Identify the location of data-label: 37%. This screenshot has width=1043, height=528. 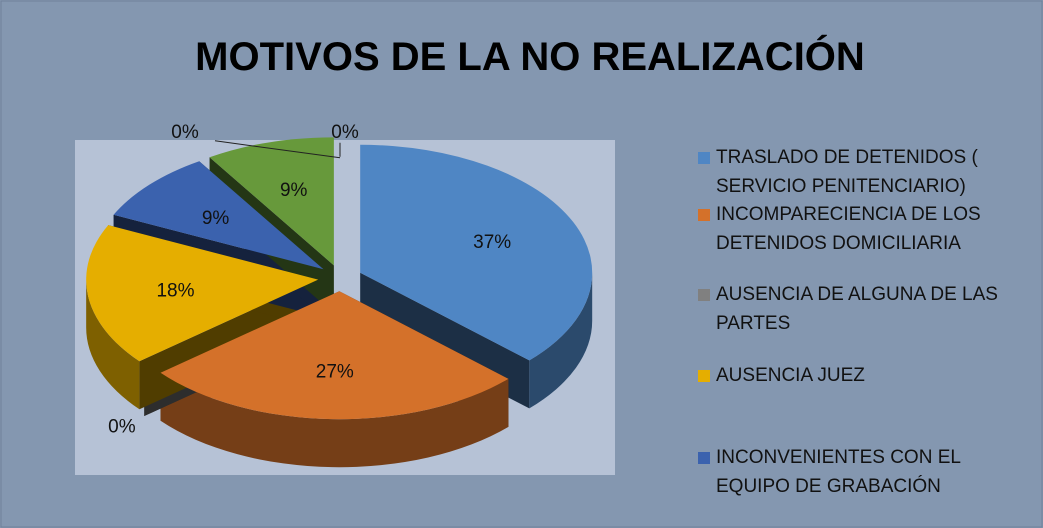
(492, 242).